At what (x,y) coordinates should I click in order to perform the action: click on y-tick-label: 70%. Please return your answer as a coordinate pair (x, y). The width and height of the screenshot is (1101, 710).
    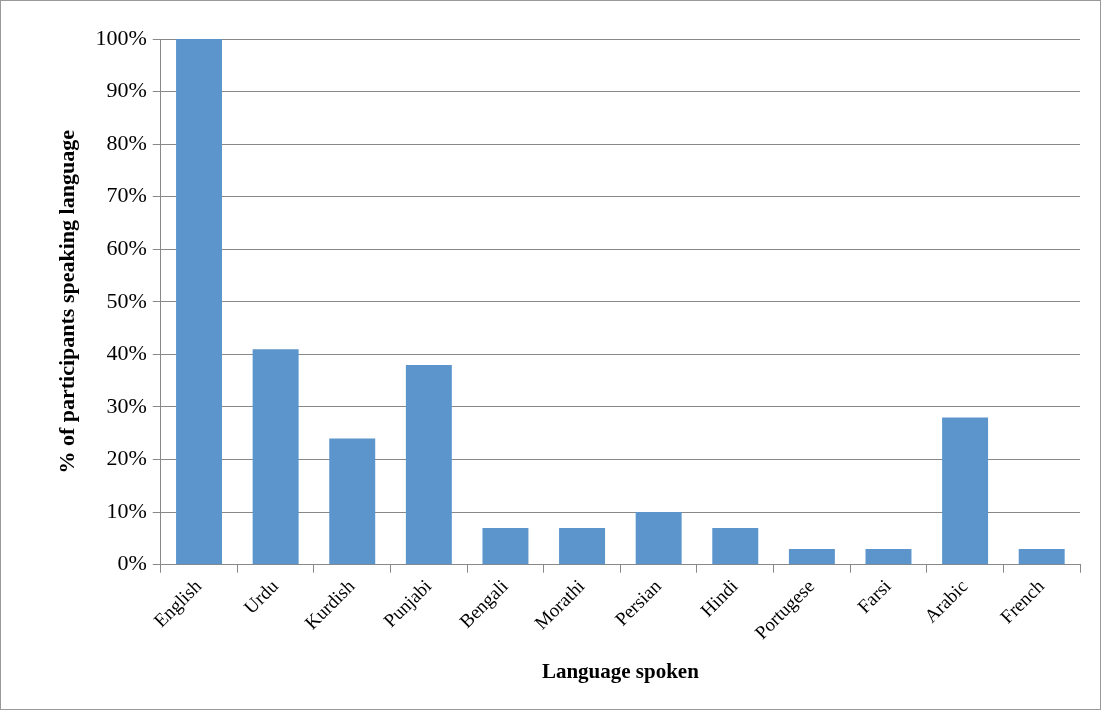
    Looking at the image, I should click on (126, 195).